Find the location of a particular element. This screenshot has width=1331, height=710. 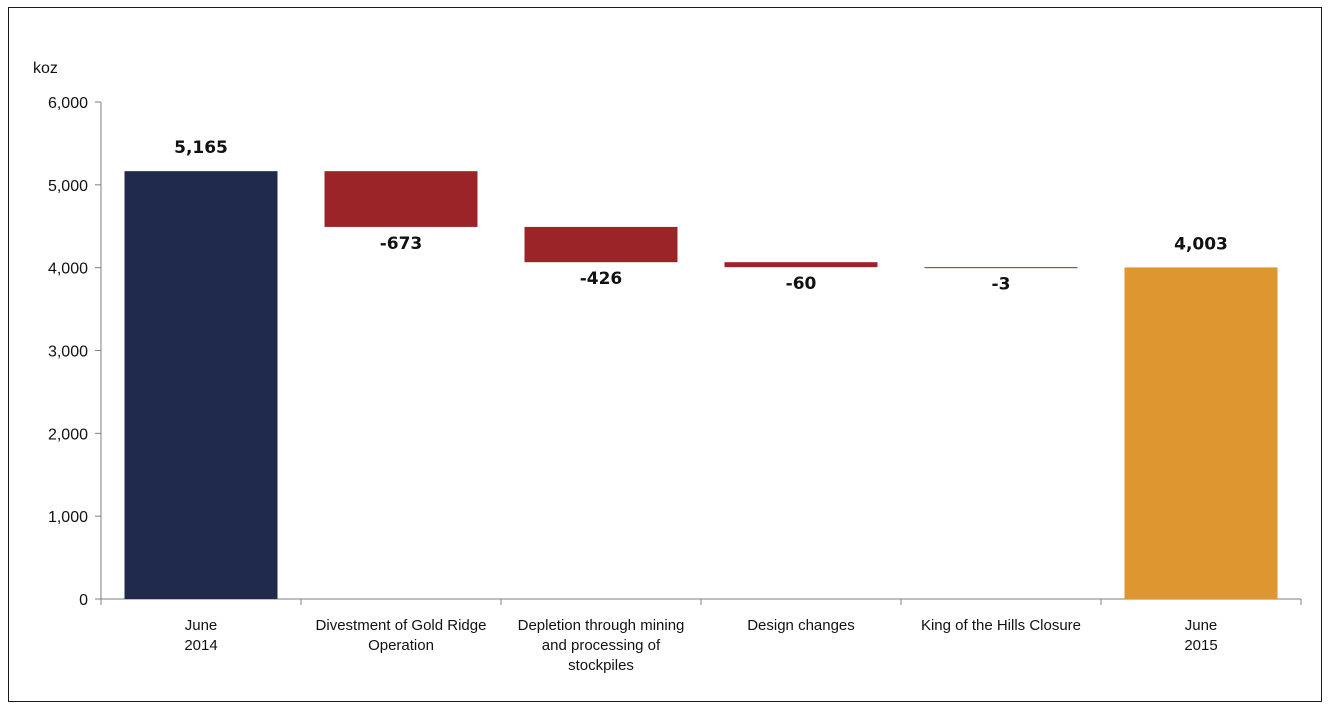

y-tick-label: 1,000 is located at coordinates (68, 517).